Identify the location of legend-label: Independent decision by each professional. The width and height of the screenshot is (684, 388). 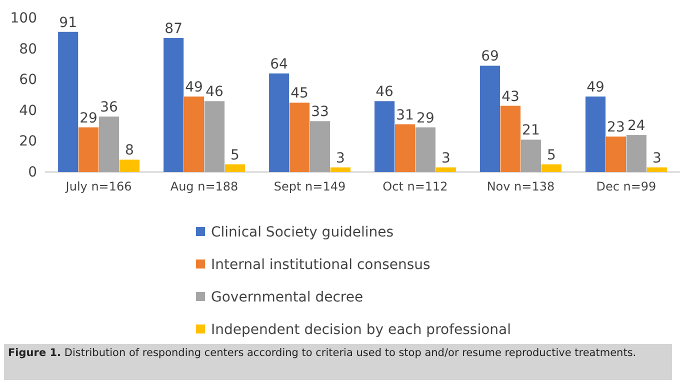
(361, 330).